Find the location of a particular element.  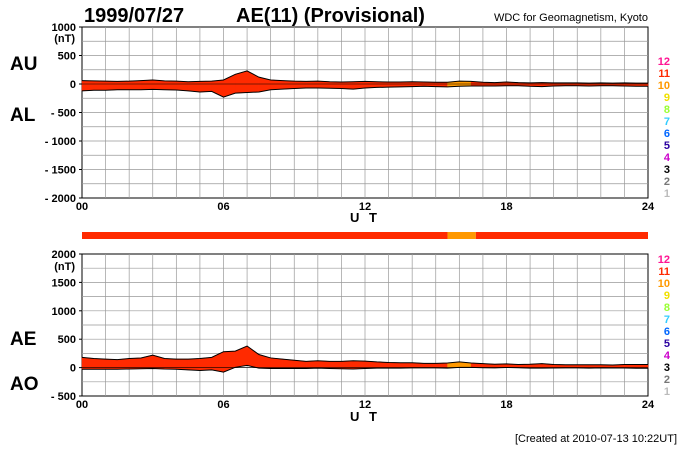

au-label: AU is located at coordinates (23, 64).